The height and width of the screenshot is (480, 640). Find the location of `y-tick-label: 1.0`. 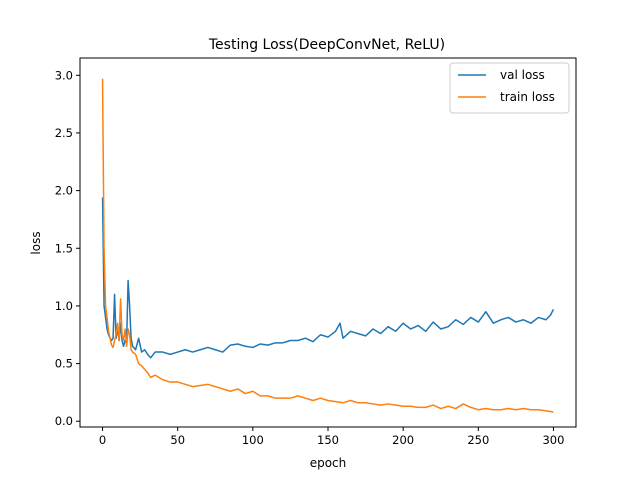

y-tick-label: 1.0 is located at coordinates (64, 306).